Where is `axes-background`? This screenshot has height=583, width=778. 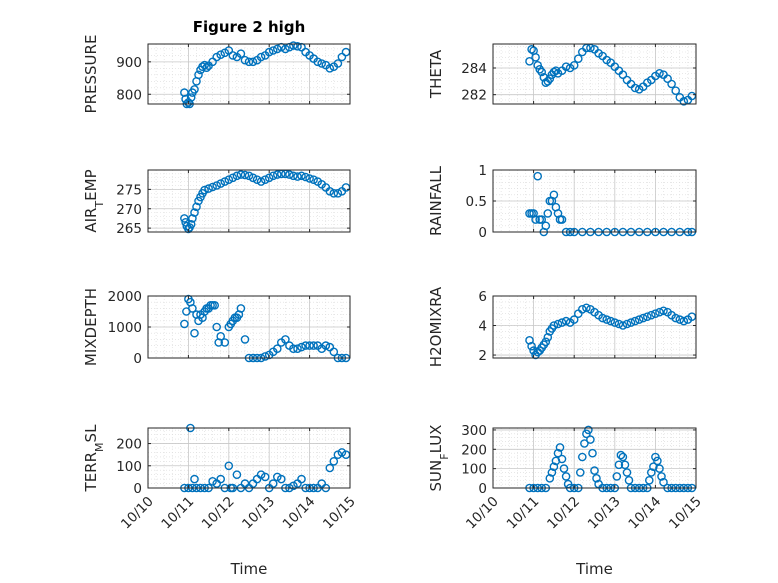
axes-background is located at coordinates (594, 327).